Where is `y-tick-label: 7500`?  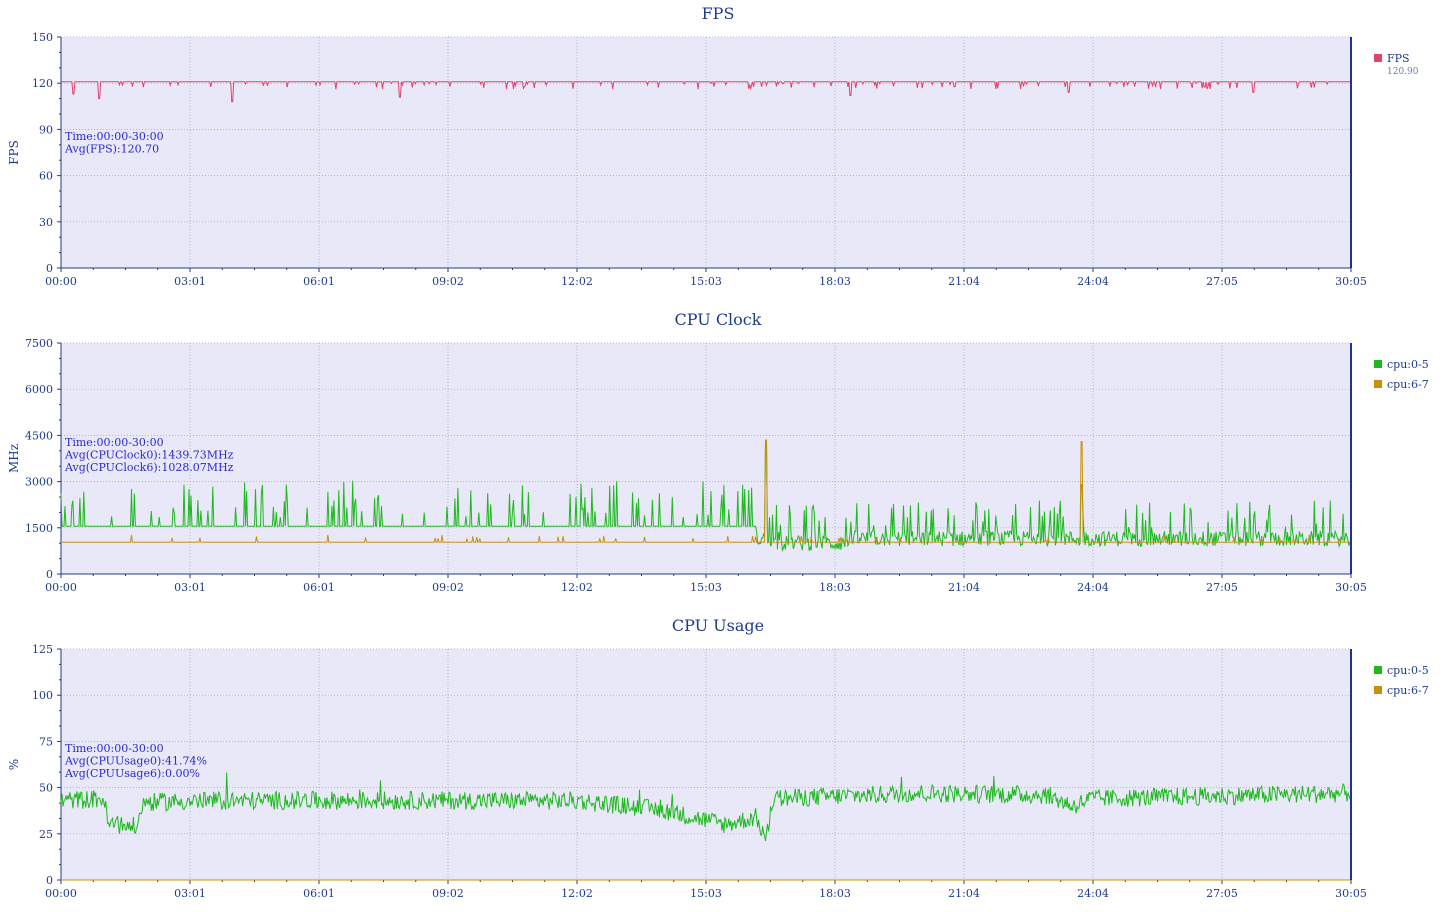 y-tick-label: 7500 is located at coordinates (39, 343).